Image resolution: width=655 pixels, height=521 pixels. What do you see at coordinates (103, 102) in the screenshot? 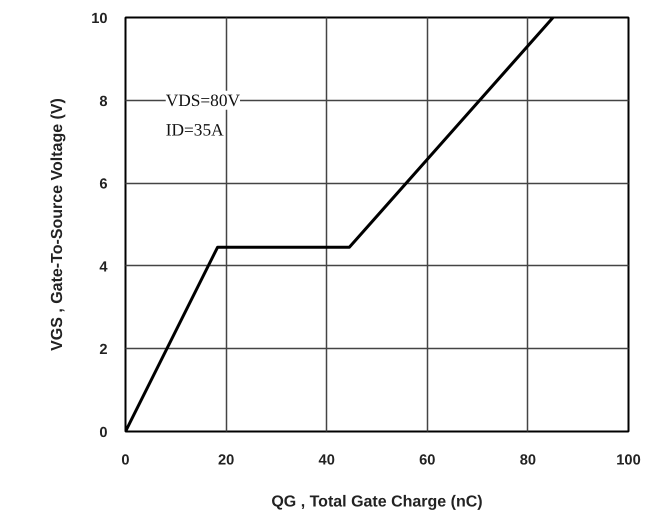
I see `y-tick-label: 8` at bounding box center [103, 102].